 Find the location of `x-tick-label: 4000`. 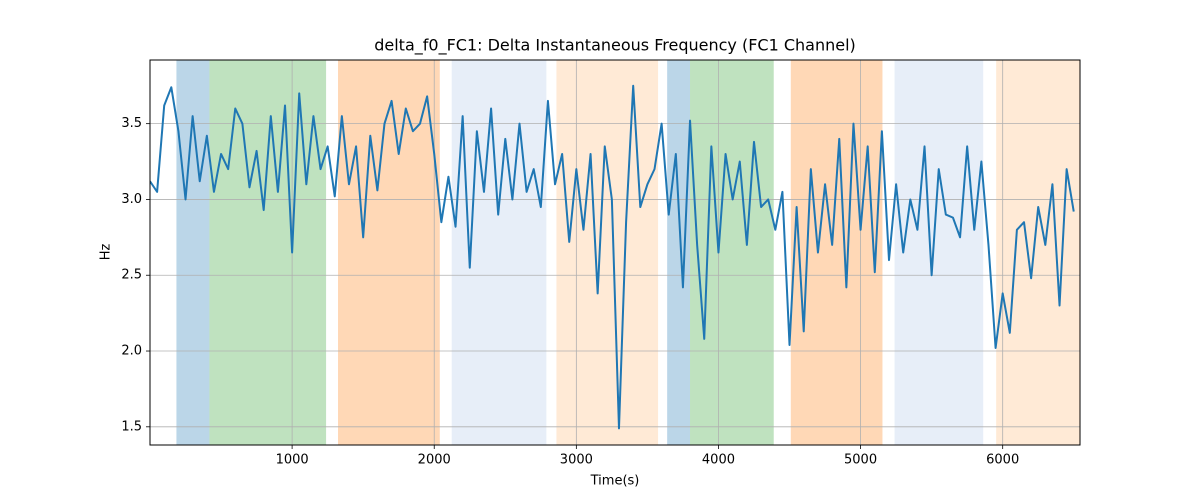

x-tick-label: 4000 is located at coordinates (718, 460).